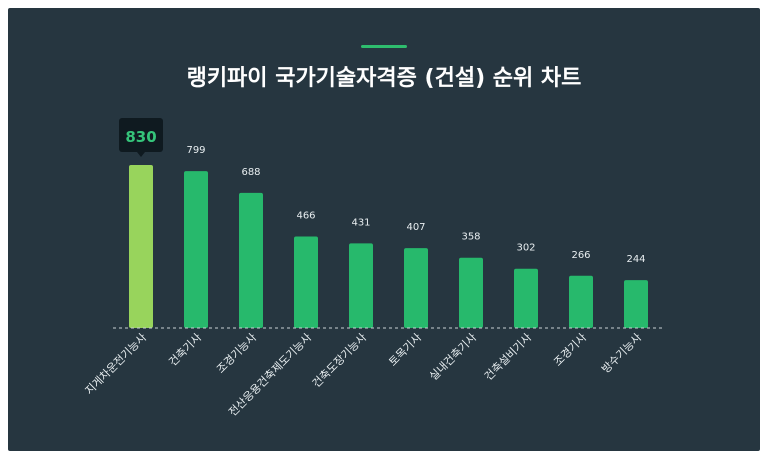 This screenshot has height=461, width=768. I want to click on data-label: 466, so click(305, 215).